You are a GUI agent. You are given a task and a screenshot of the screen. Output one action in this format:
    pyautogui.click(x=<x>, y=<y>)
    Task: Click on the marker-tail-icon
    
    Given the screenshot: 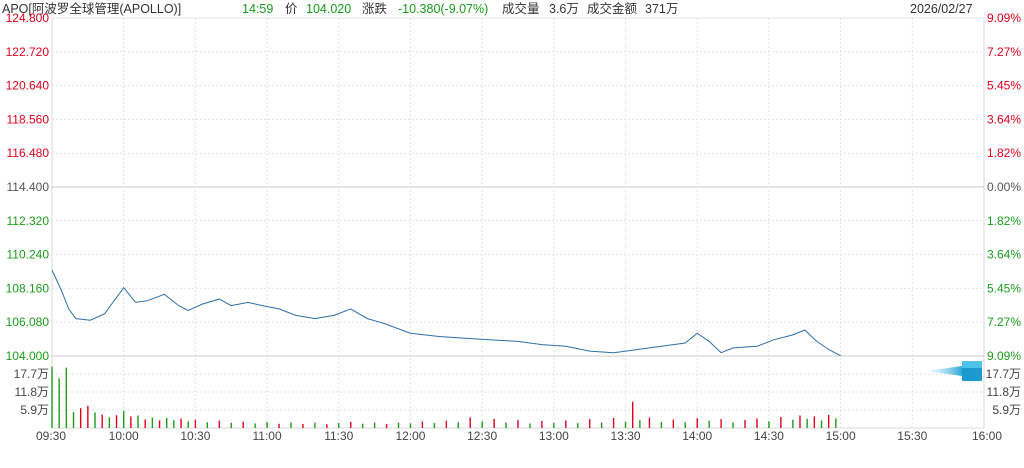 What is the action you would take?
    pyautogui.click(x=944, y=371)
    